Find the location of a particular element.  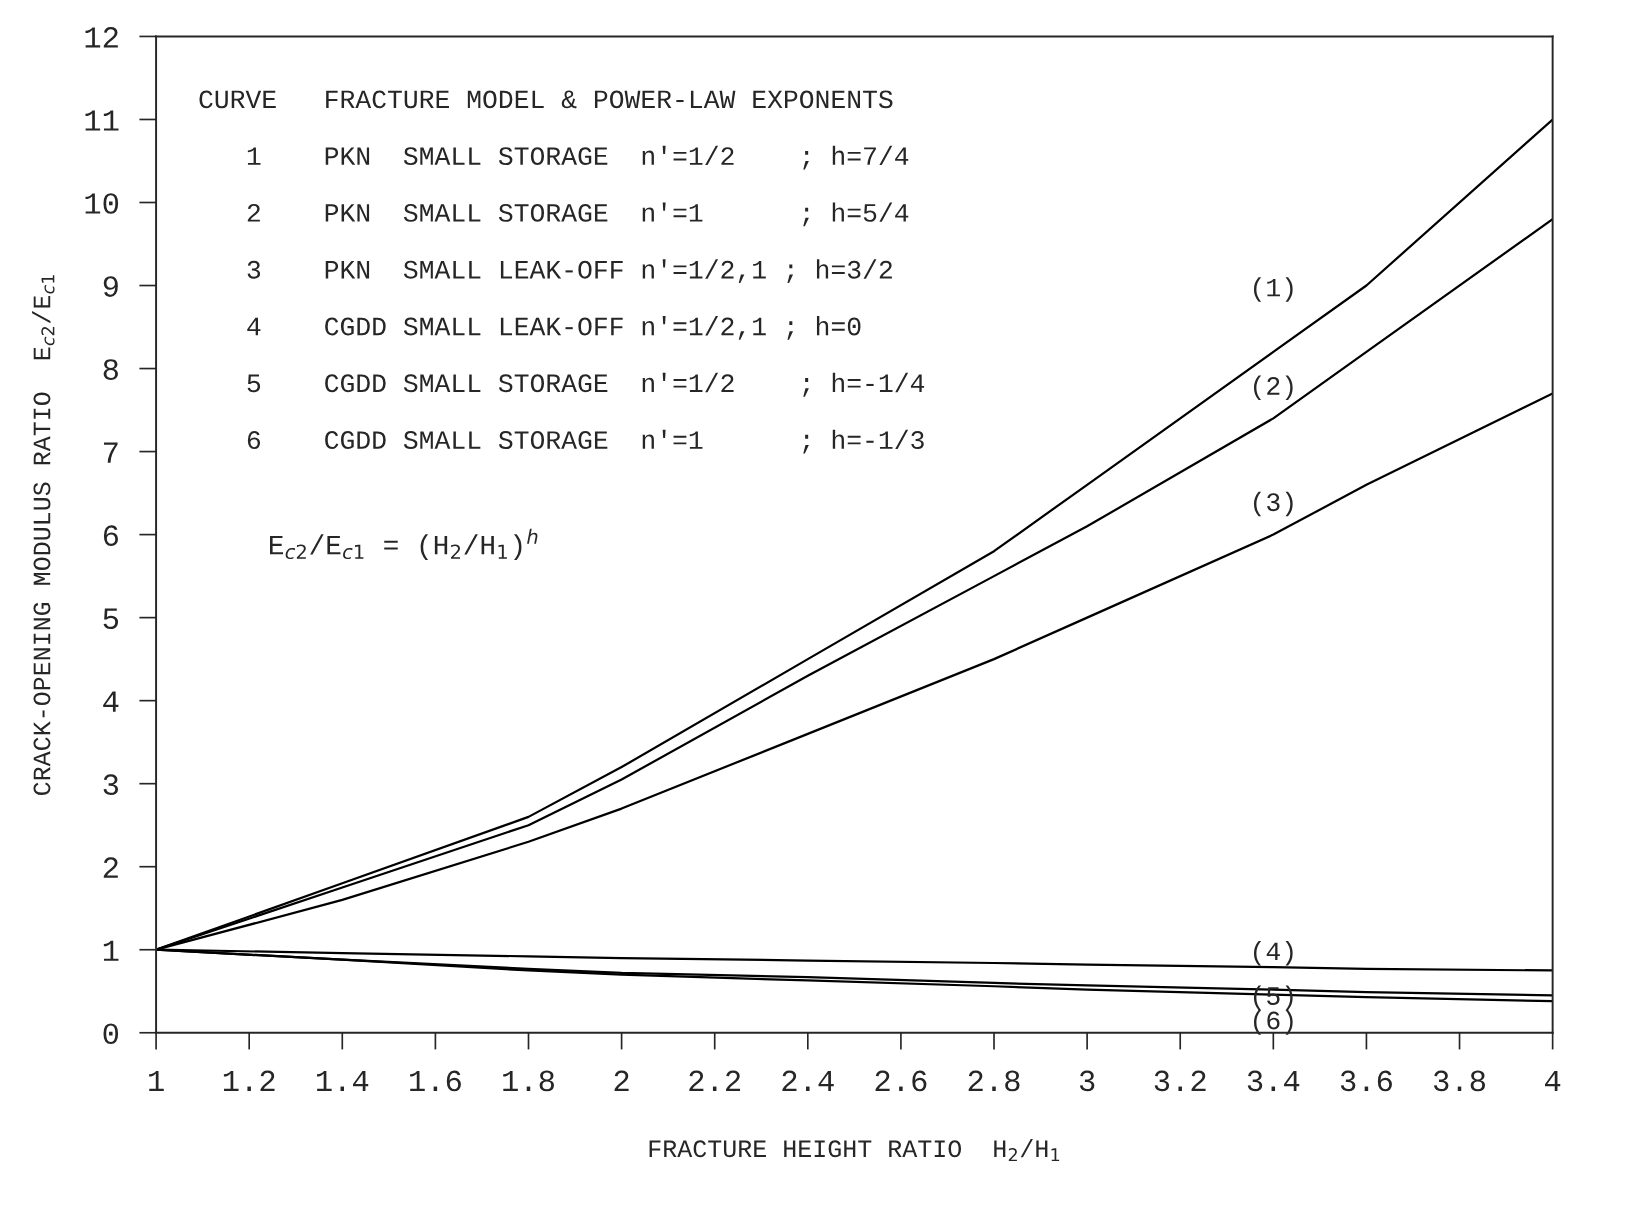

x-tick-label: 4 is located at coordinates (1553, 1080).